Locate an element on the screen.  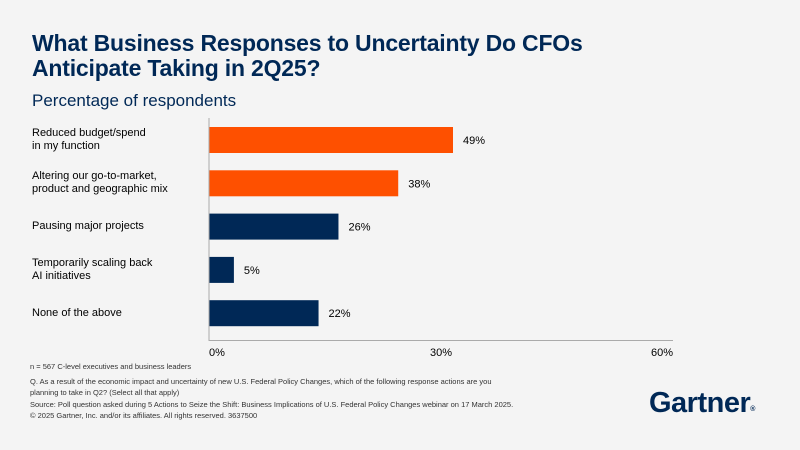
logo-text: Gartner is located at coordinates (700, 403).